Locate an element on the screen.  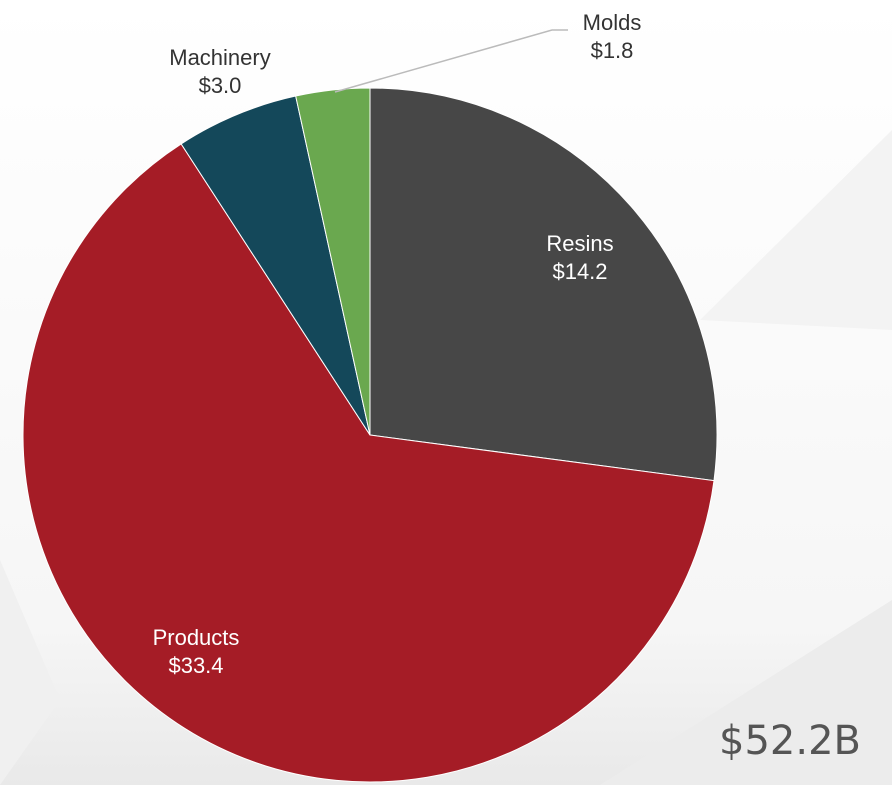
slice-label: Products is located at coordinates (196, 637).